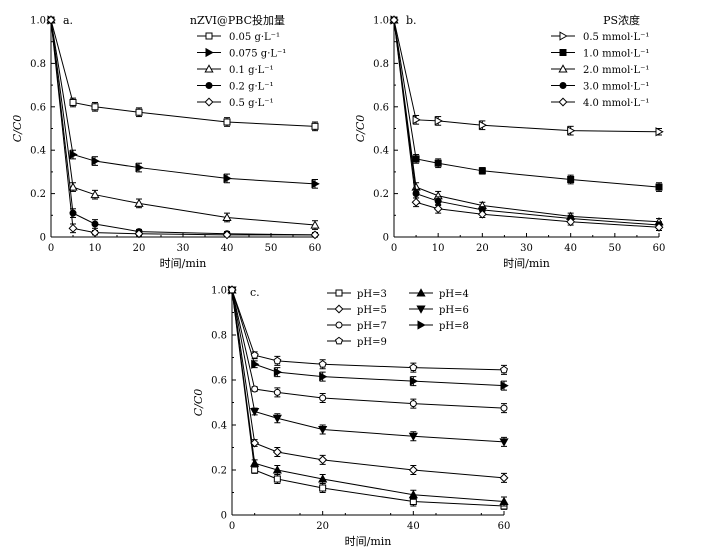 The image size is (705, 557). I want to click on legend-label: 4.0 mmol·L⁻¹, so click(616, 103).